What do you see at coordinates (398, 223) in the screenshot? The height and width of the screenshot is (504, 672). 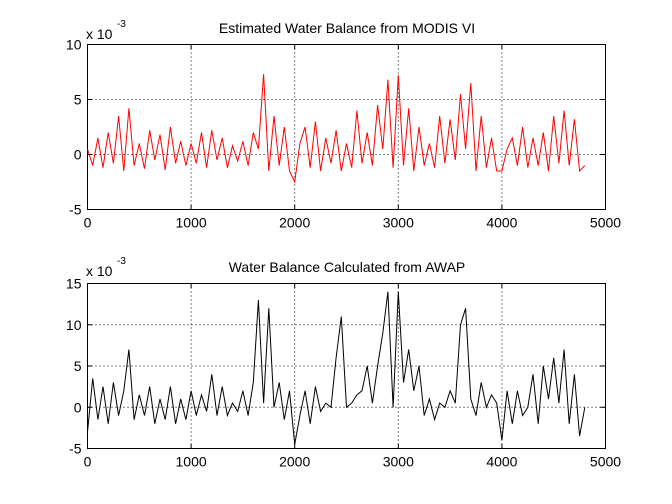 I see `top-chart-x-tick-label: 3000` at bounding box center [398, 223].